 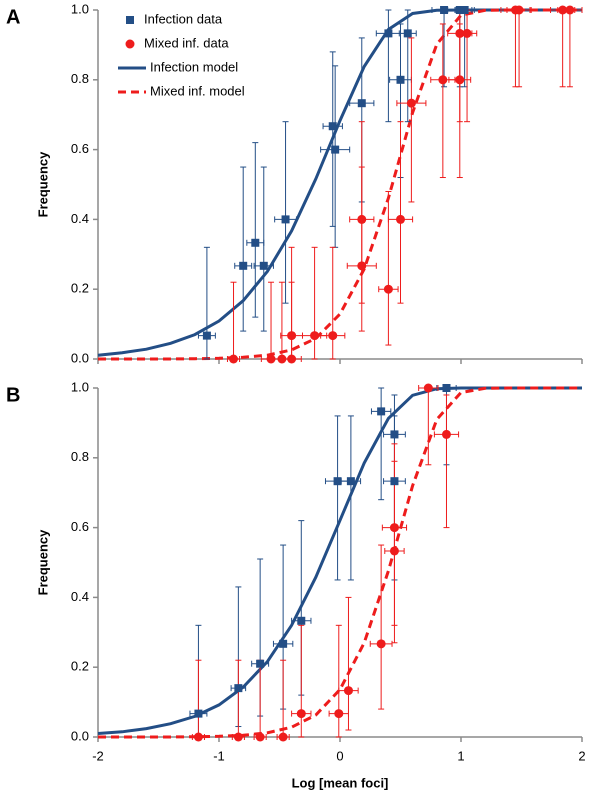 What do you see at coordinates (219, 755) in the screenshot?
I see `x-tick-label: -1` at bounding box center [219, 755].